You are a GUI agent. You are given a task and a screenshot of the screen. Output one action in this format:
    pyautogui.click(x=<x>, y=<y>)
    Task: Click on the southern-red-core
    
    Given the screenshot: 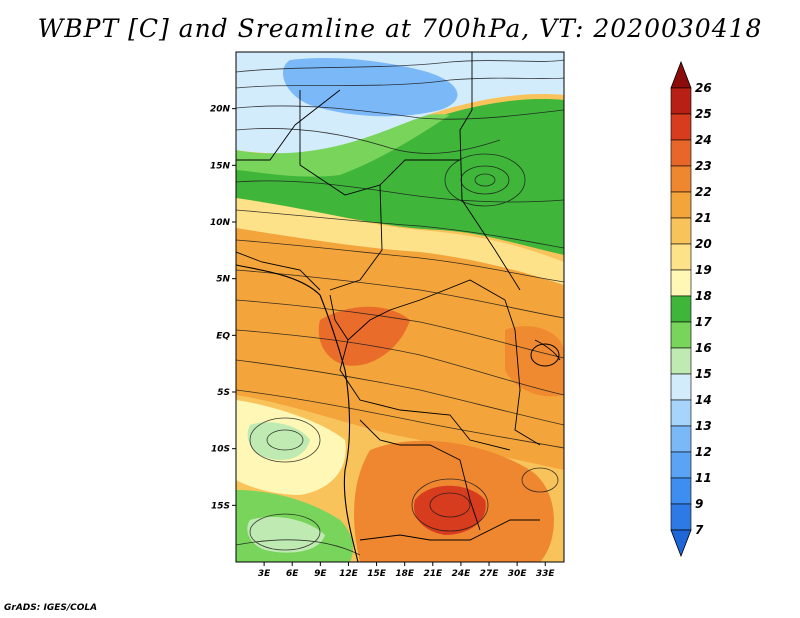 What is the action you would take?
    pyautogui.click(x=450, y=510)
    